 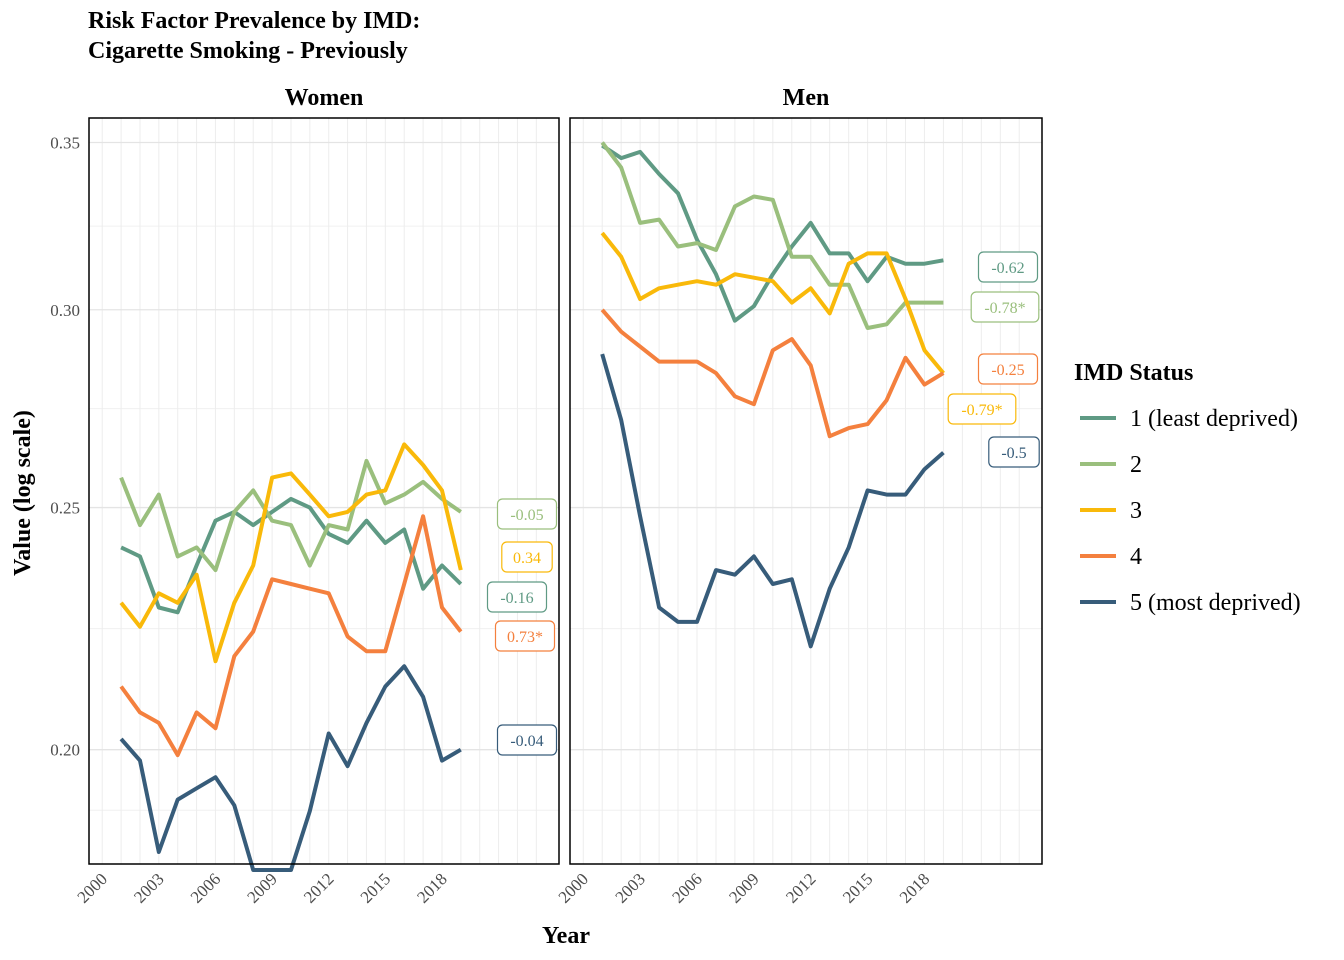 What do you see at coordinates (1215, 603) in the screenshot?
I see `legend-label: 5 (most deprived)` at bounding box center [1215, 603].